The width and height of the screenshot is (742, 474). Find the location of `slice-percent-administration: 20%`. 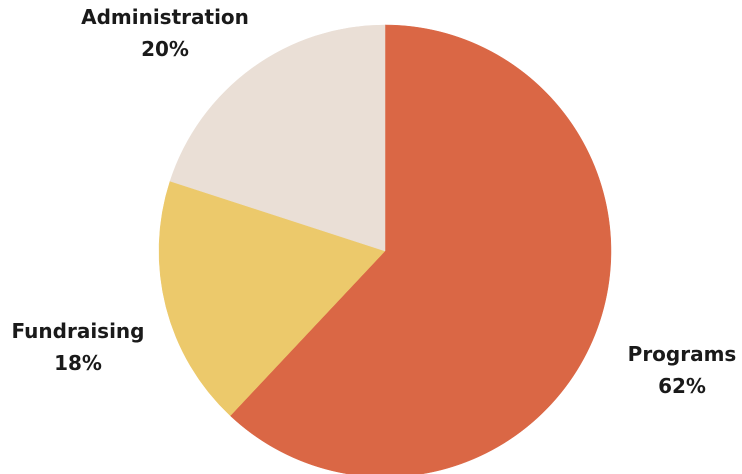

slice-percent-administration: 20% is located at coordinates (165, 49).